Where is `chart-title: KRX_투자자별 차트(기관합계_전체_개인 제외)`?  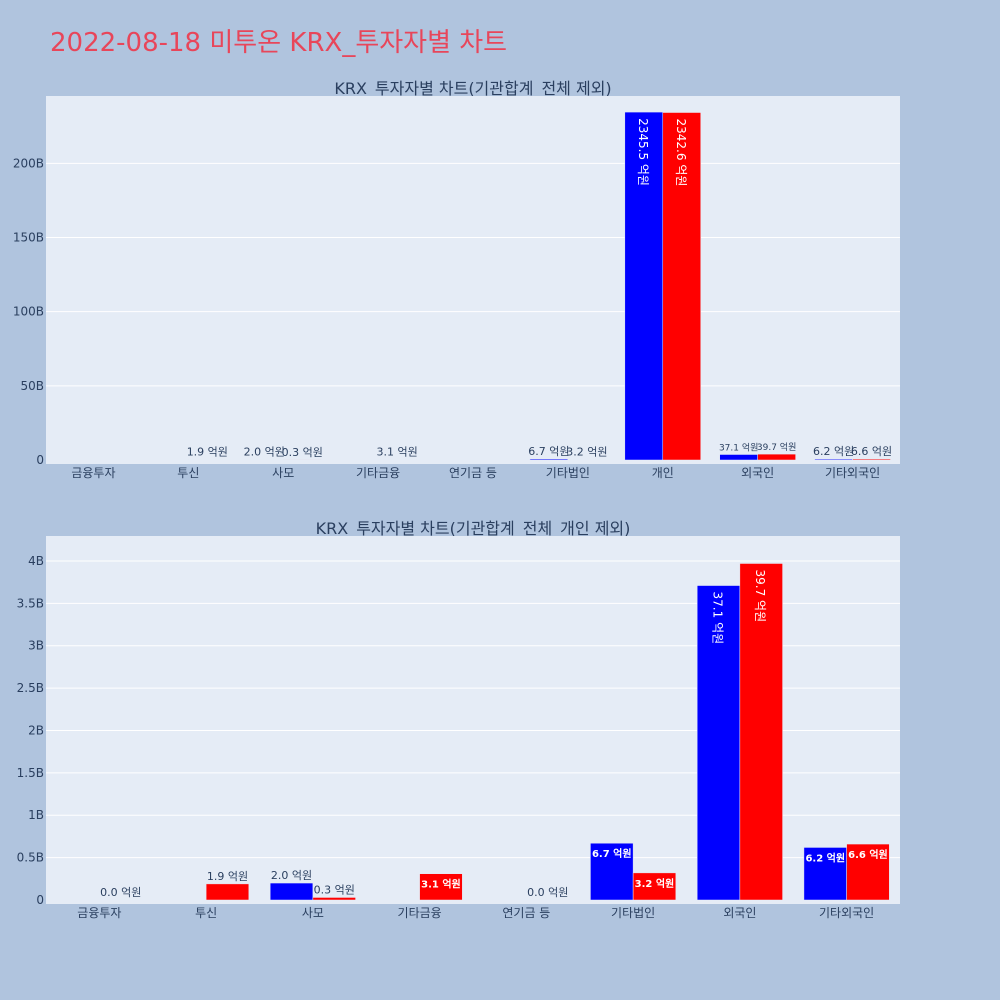
chart-title: KRX_투자자별 차트(기관합계_전체_개인 제외) is located at coordinates (473, 529).